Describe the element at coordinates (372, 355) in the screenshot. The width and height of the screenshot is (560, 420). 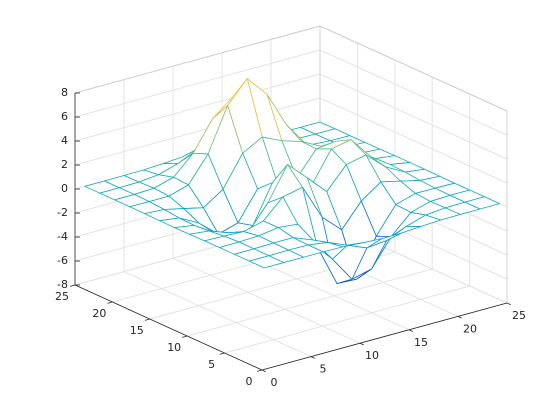
I see `x-tick-label: 10` at that location.